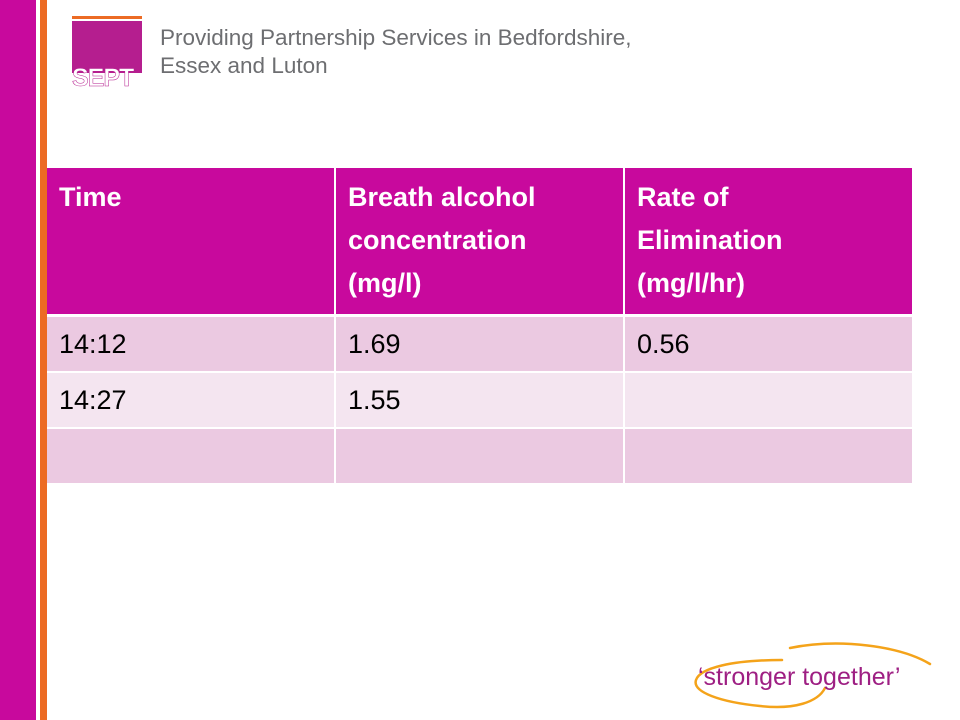 Image resolution: width=960 pixels, height=720 pixels. Describe the element at coordinates (18, 360) in the screenshot. I see `left-magenta-bar` at that location.